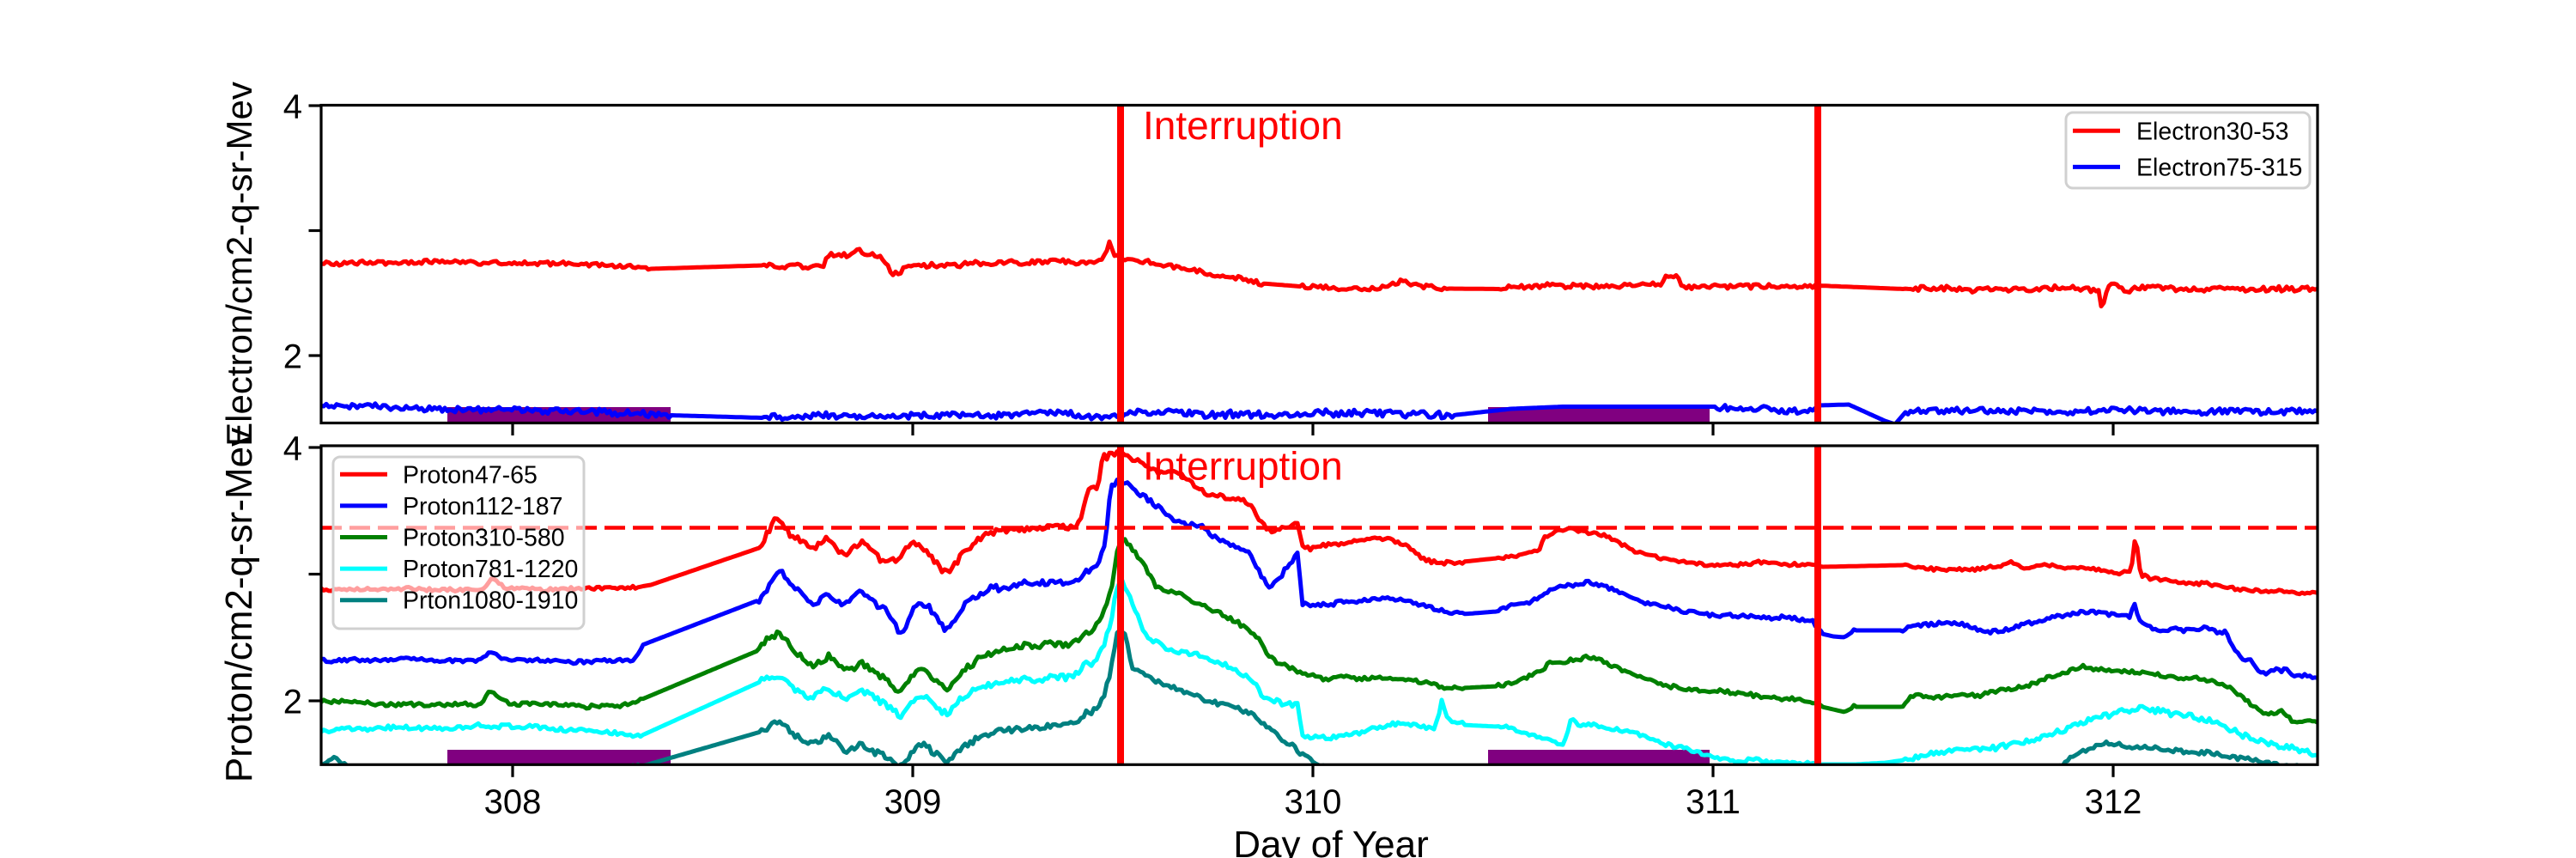 The width and height of the screenshot is (2576, 858). Describe the element at coordinates (239, 605) in the screenshot. I see `svg-text: Proton/cm2-q-sr-Mev` at that location.